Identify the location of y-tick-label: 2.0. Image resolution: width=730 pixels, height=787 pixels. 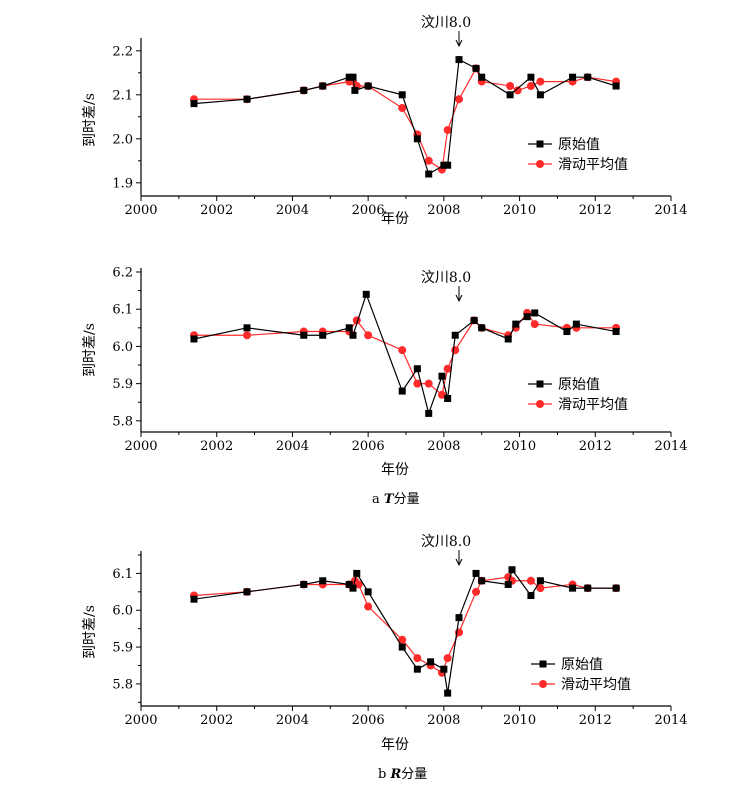
(122, 139).